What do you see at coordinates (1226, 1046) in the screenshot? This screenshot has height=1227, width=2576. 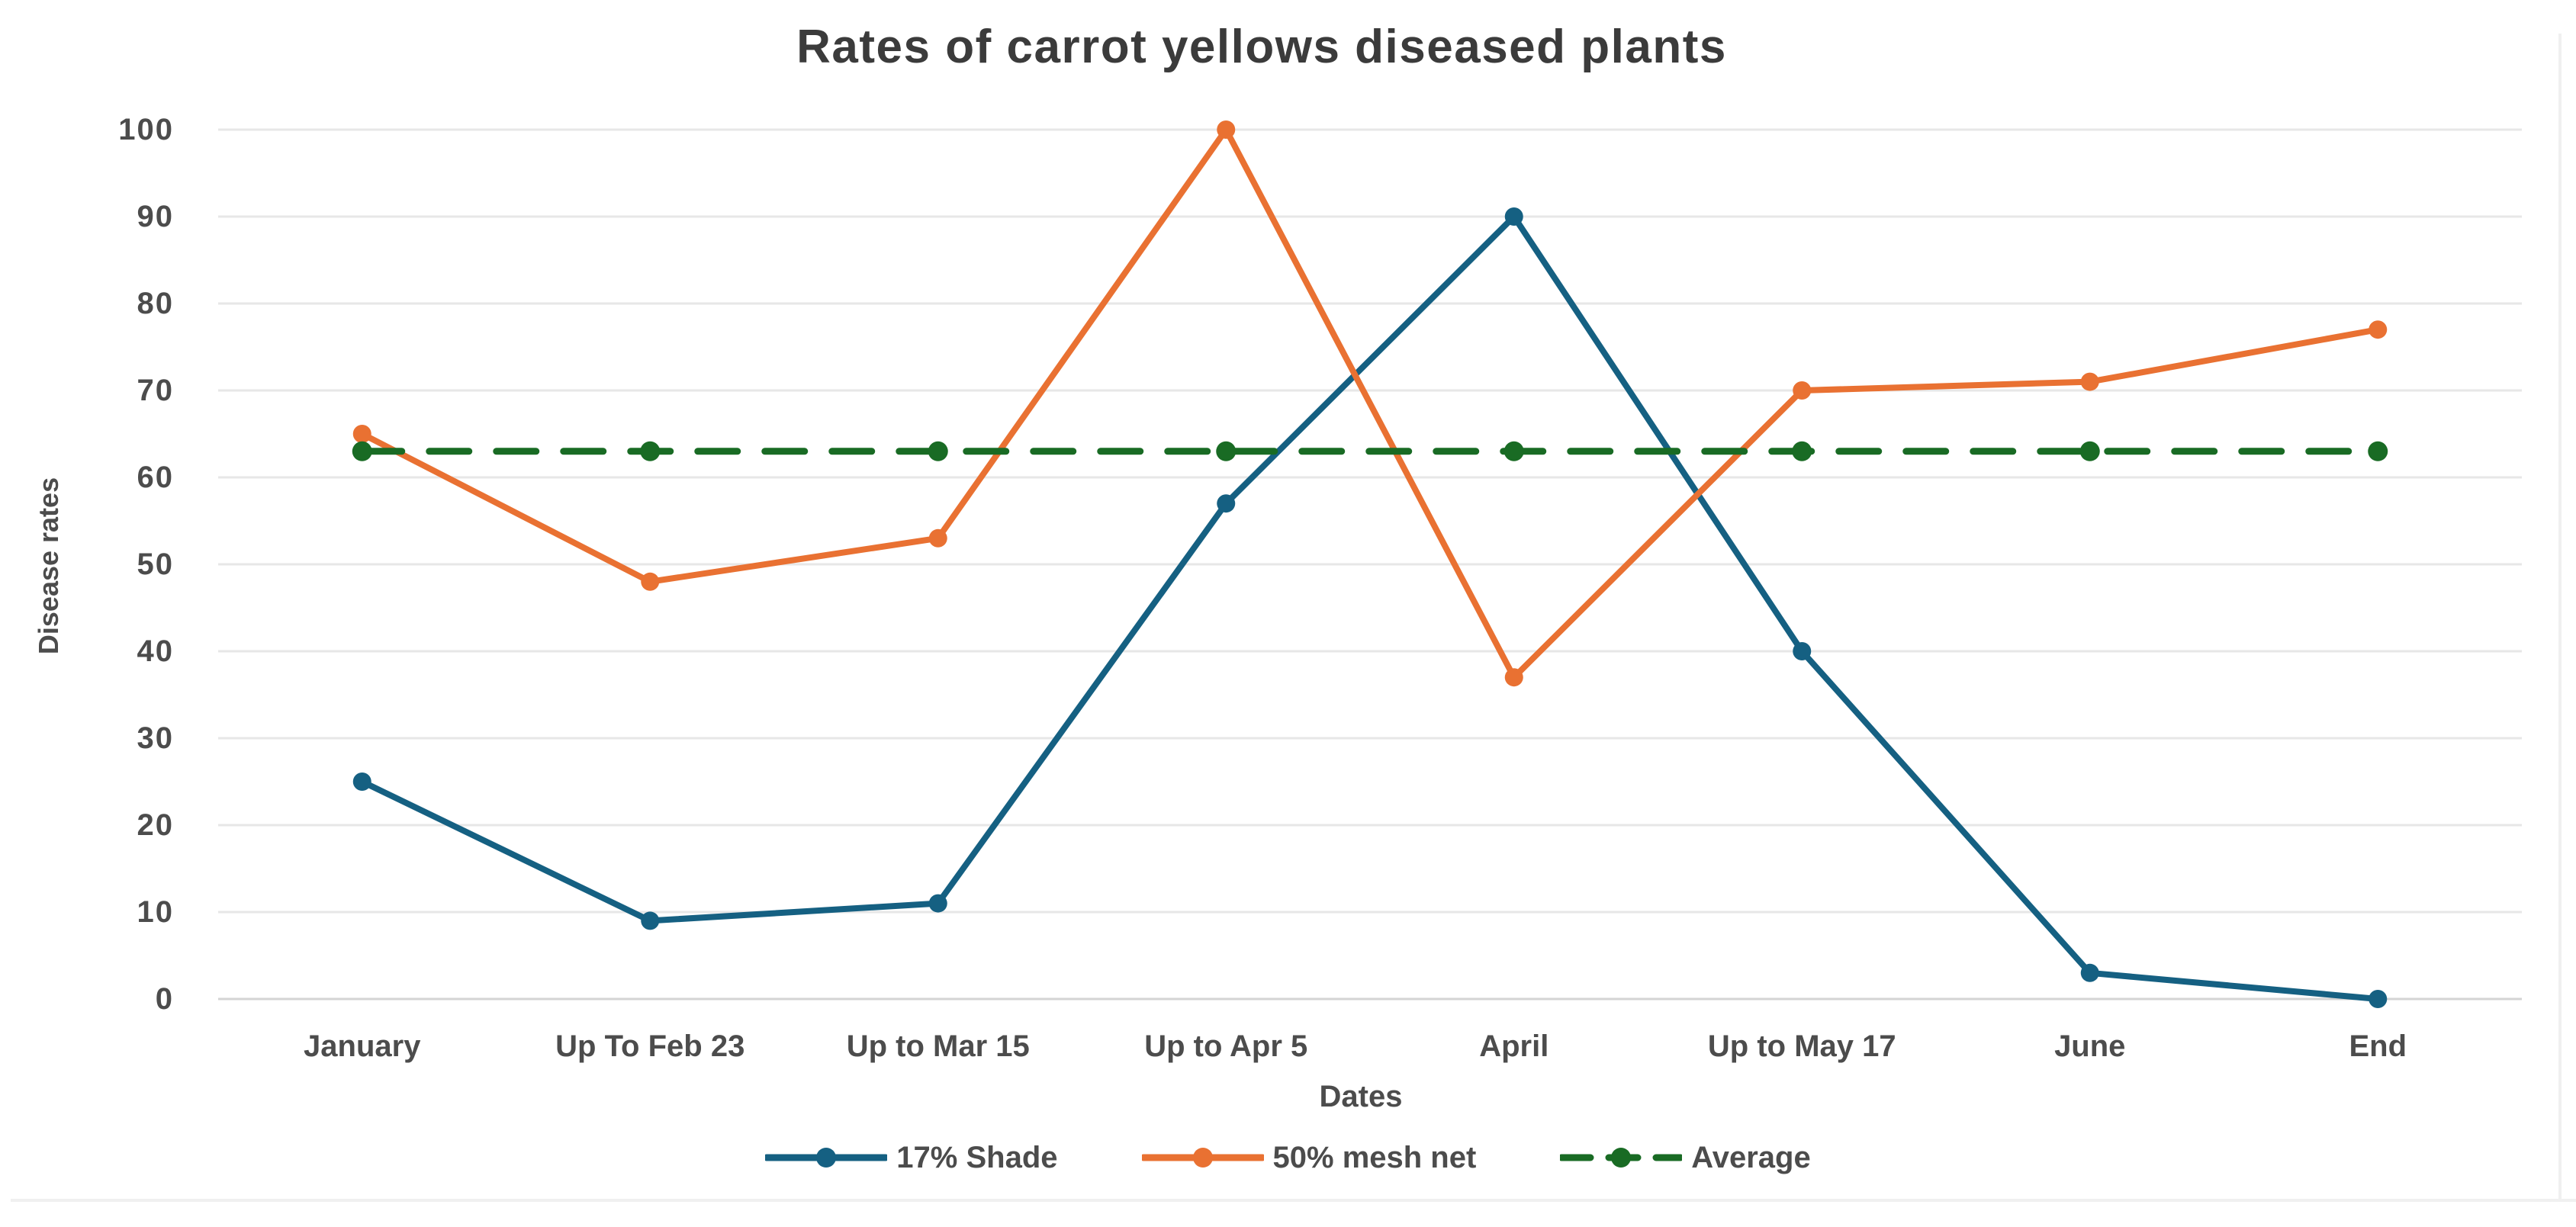 I see `x-tick-label: Up to Apr 5` at bounding box center [1226, 1046].